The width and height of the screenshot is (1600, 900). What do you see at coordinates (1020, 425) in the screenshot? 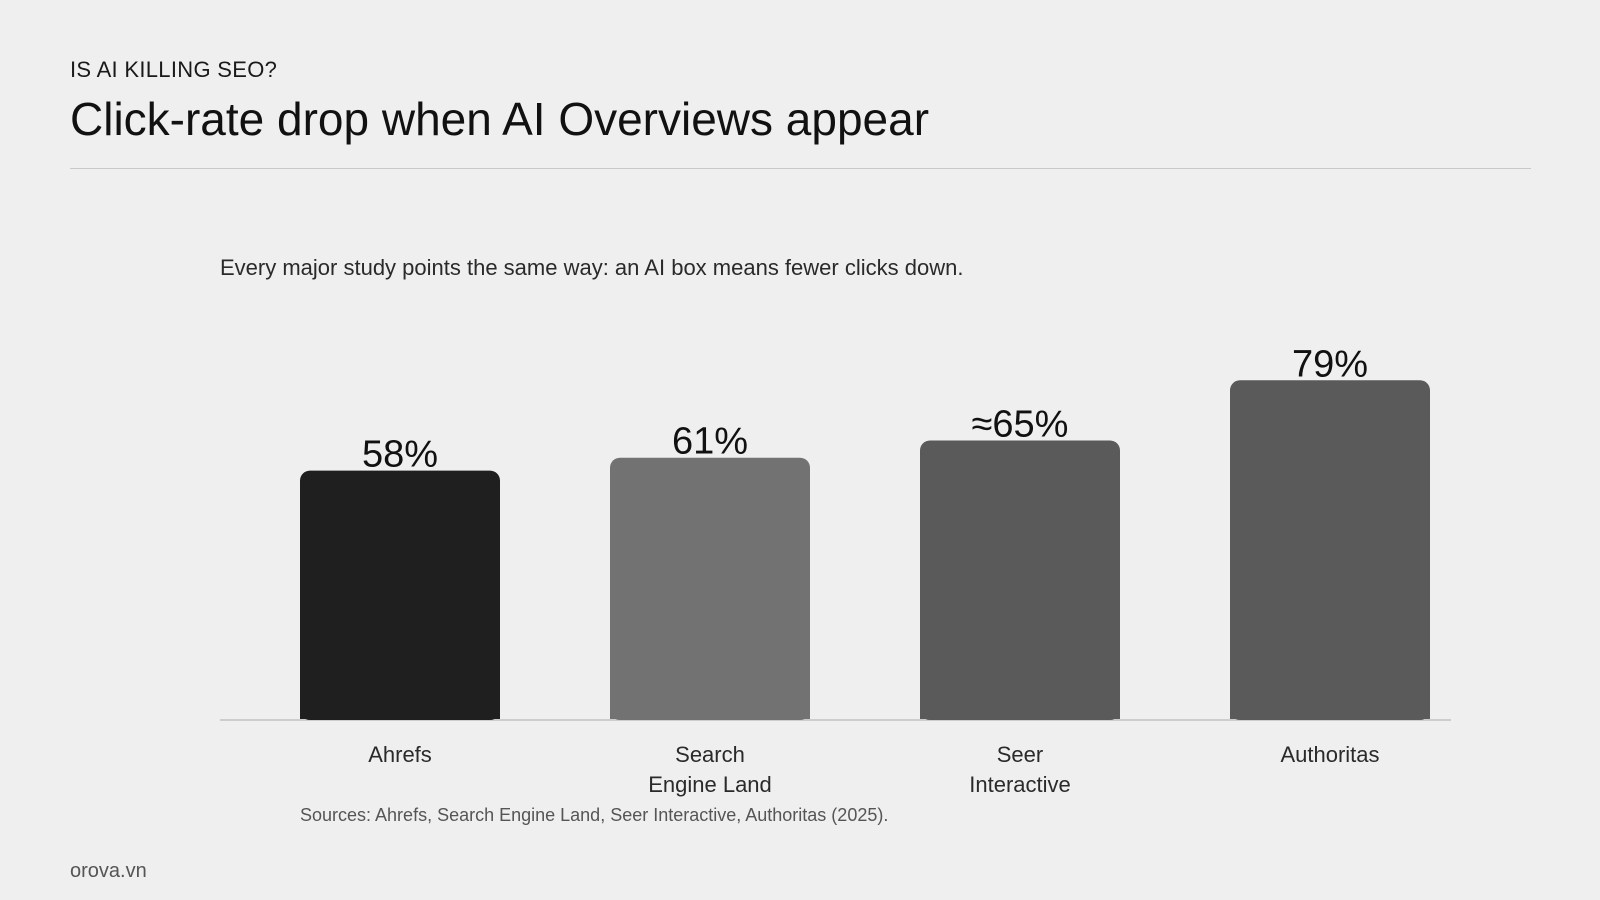
I see `value-label-2: ≈65%` at bounding box center [1020, 425].